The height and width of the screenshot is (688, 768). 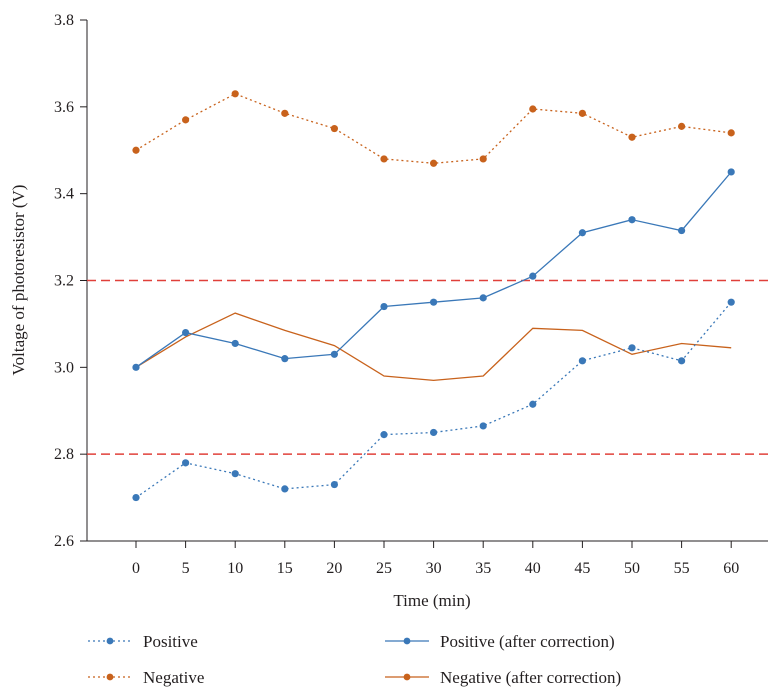 I want to click on x-tick-label: 60, so click(x=731, y=568).